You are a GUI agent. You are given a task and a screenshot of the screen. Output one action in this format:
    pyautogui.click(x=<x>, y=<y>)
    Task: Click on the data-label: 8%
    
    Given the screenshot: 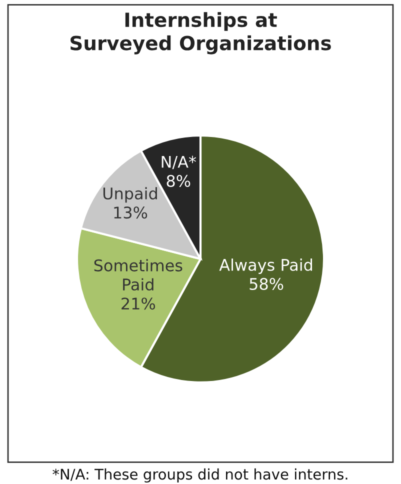 What is the action you would take?
    pyautogui.click(x=178, y=180)
    